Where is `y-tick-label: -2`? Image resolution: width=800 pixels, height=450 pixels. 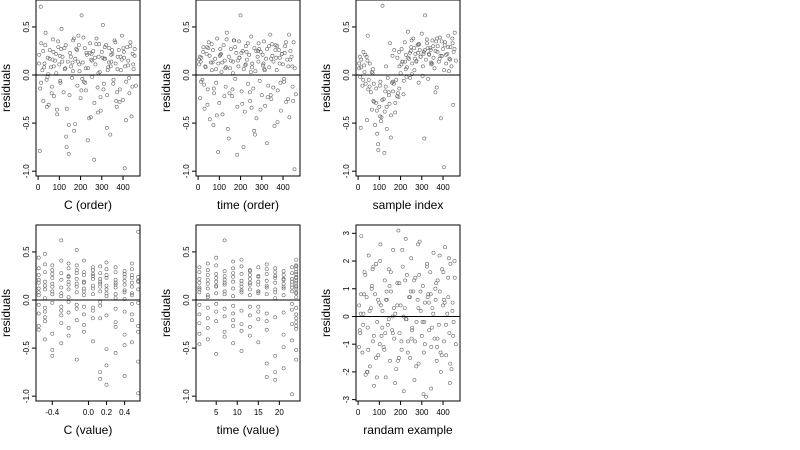 y-tick-label: -2 is located at coordinates (346, 372).